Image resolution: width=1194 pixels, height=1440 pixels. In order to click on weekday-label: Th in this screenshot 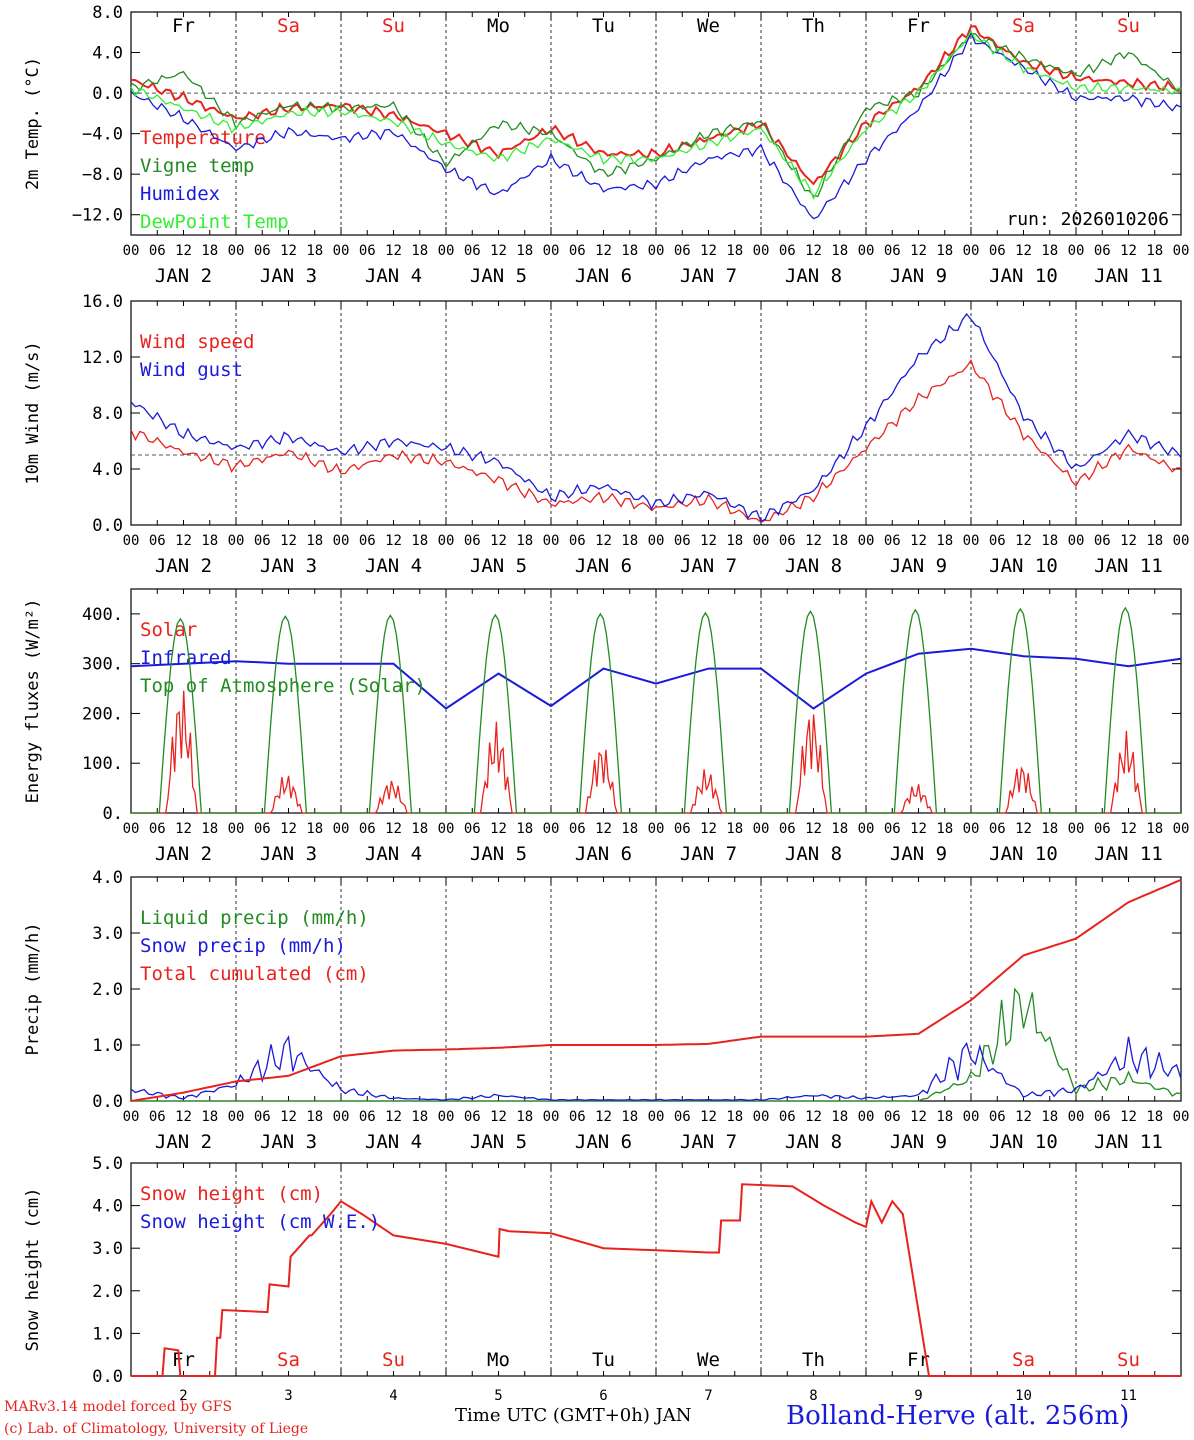, I will do `click(813, 1360)`.